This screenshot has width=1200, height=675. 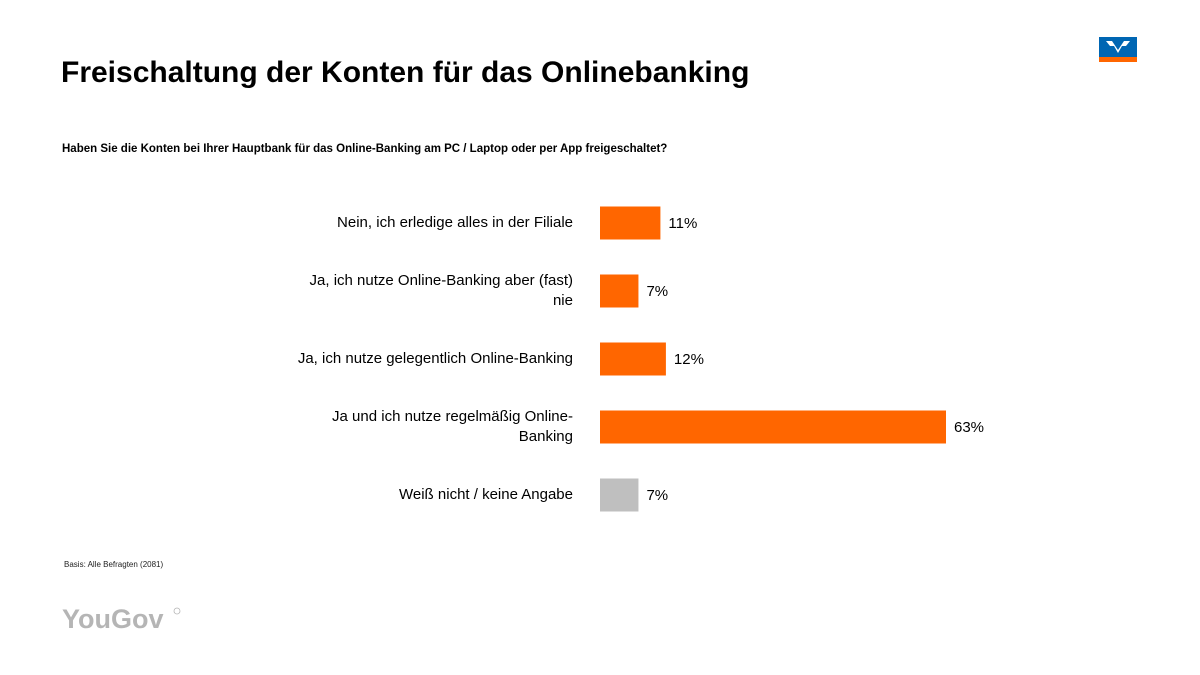 What do you see at coordinates (486, 494) in the screenshot?
I see `category-label: Weiß nicht / keine Angabe` at bounding box center [486, 494].